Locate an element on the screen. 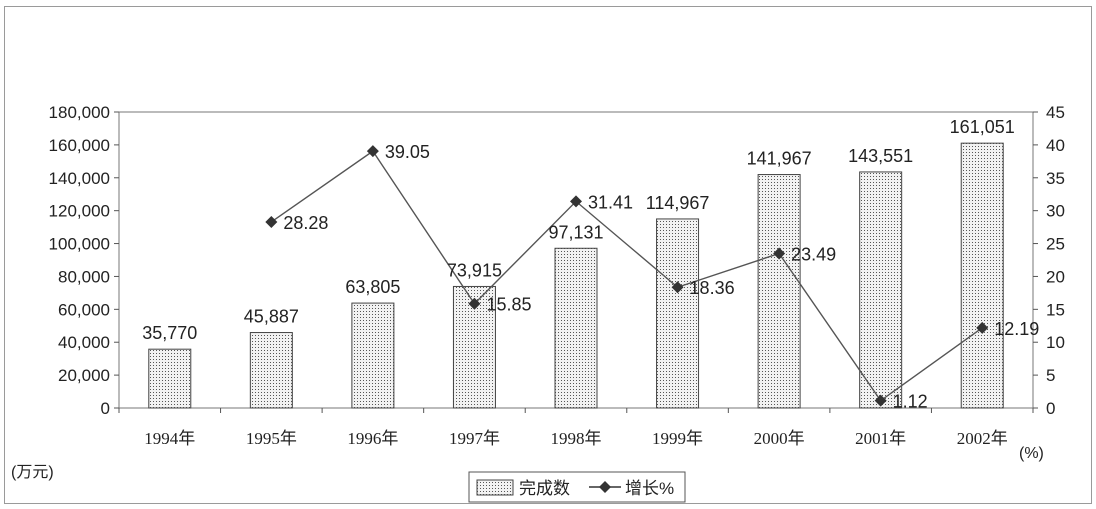  right-axis-unit: (%) is located at coordinates (1031, 453).